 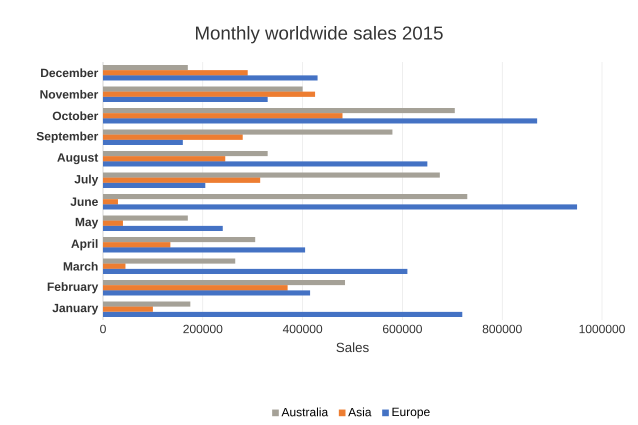 What do you see at coordinates (202, 329) in the screenshot?
I see `x-tick-label: 200000` at bounding box center [202, 329].